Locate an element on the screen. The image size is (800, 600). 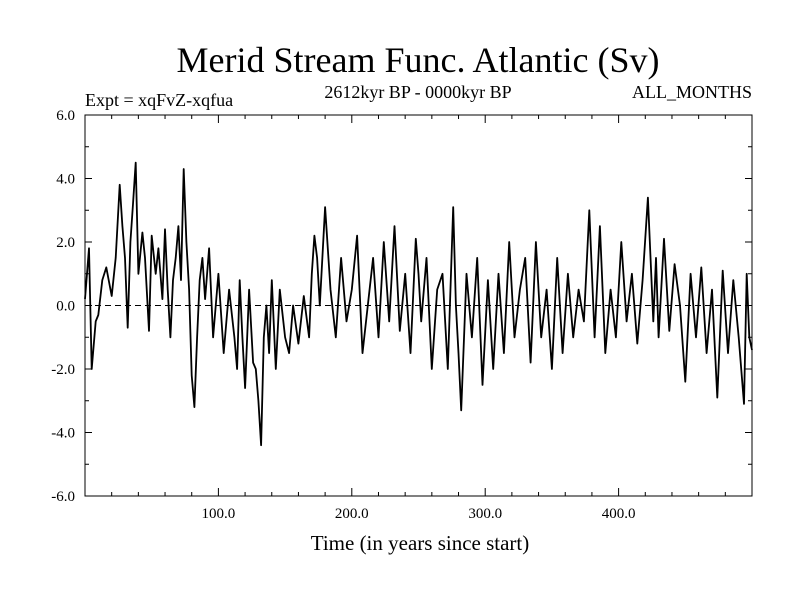
x-axis-label: Time (in years since start) is located at coordinates (420, 543).